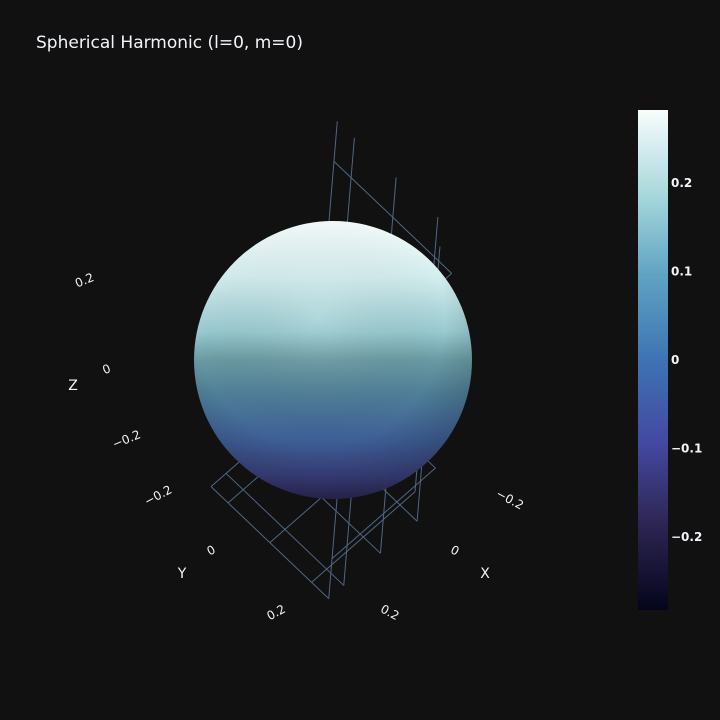 The image size is (720, 720). Describe the element at coordinates (686, 449) in the screenshot. I see `colorbar-tick-label: −0.1` at that location.